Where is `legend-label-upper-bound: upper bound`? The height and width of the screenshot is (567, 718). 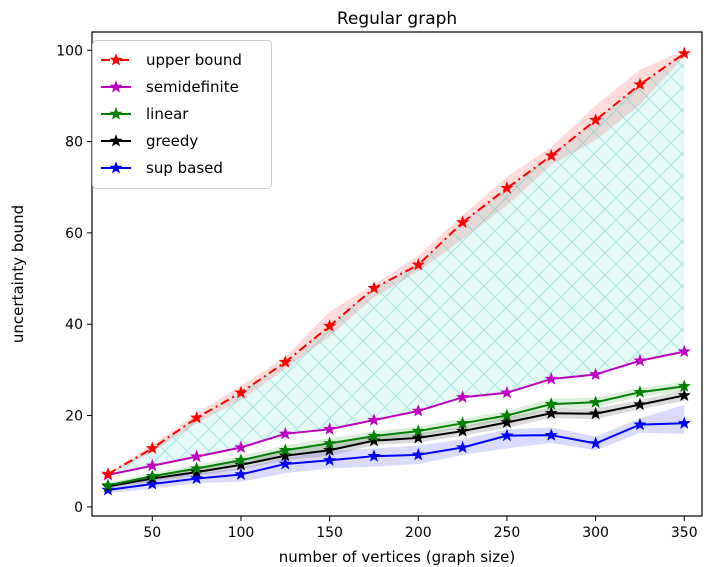 legend-label-upper-bound: upper bound is located at coordinates (194, 60).